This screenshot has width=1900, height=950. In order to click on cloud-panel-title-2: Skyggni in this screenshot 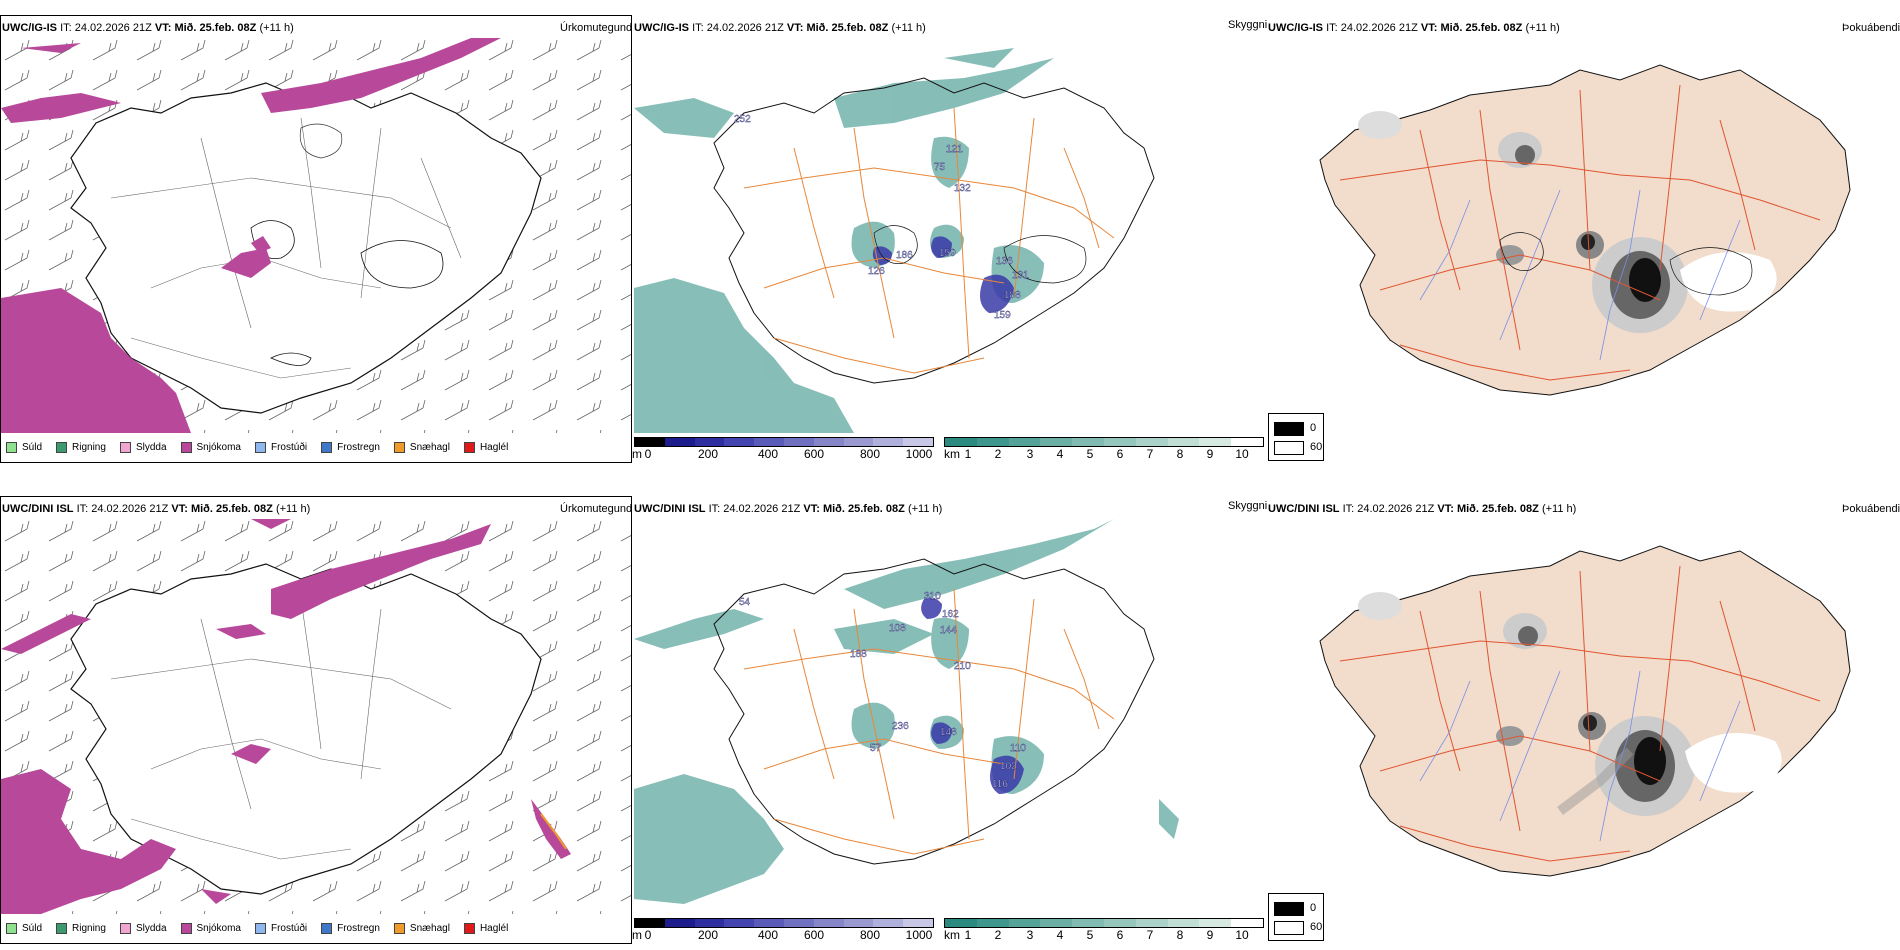, I will do `click(1248, 506)`.